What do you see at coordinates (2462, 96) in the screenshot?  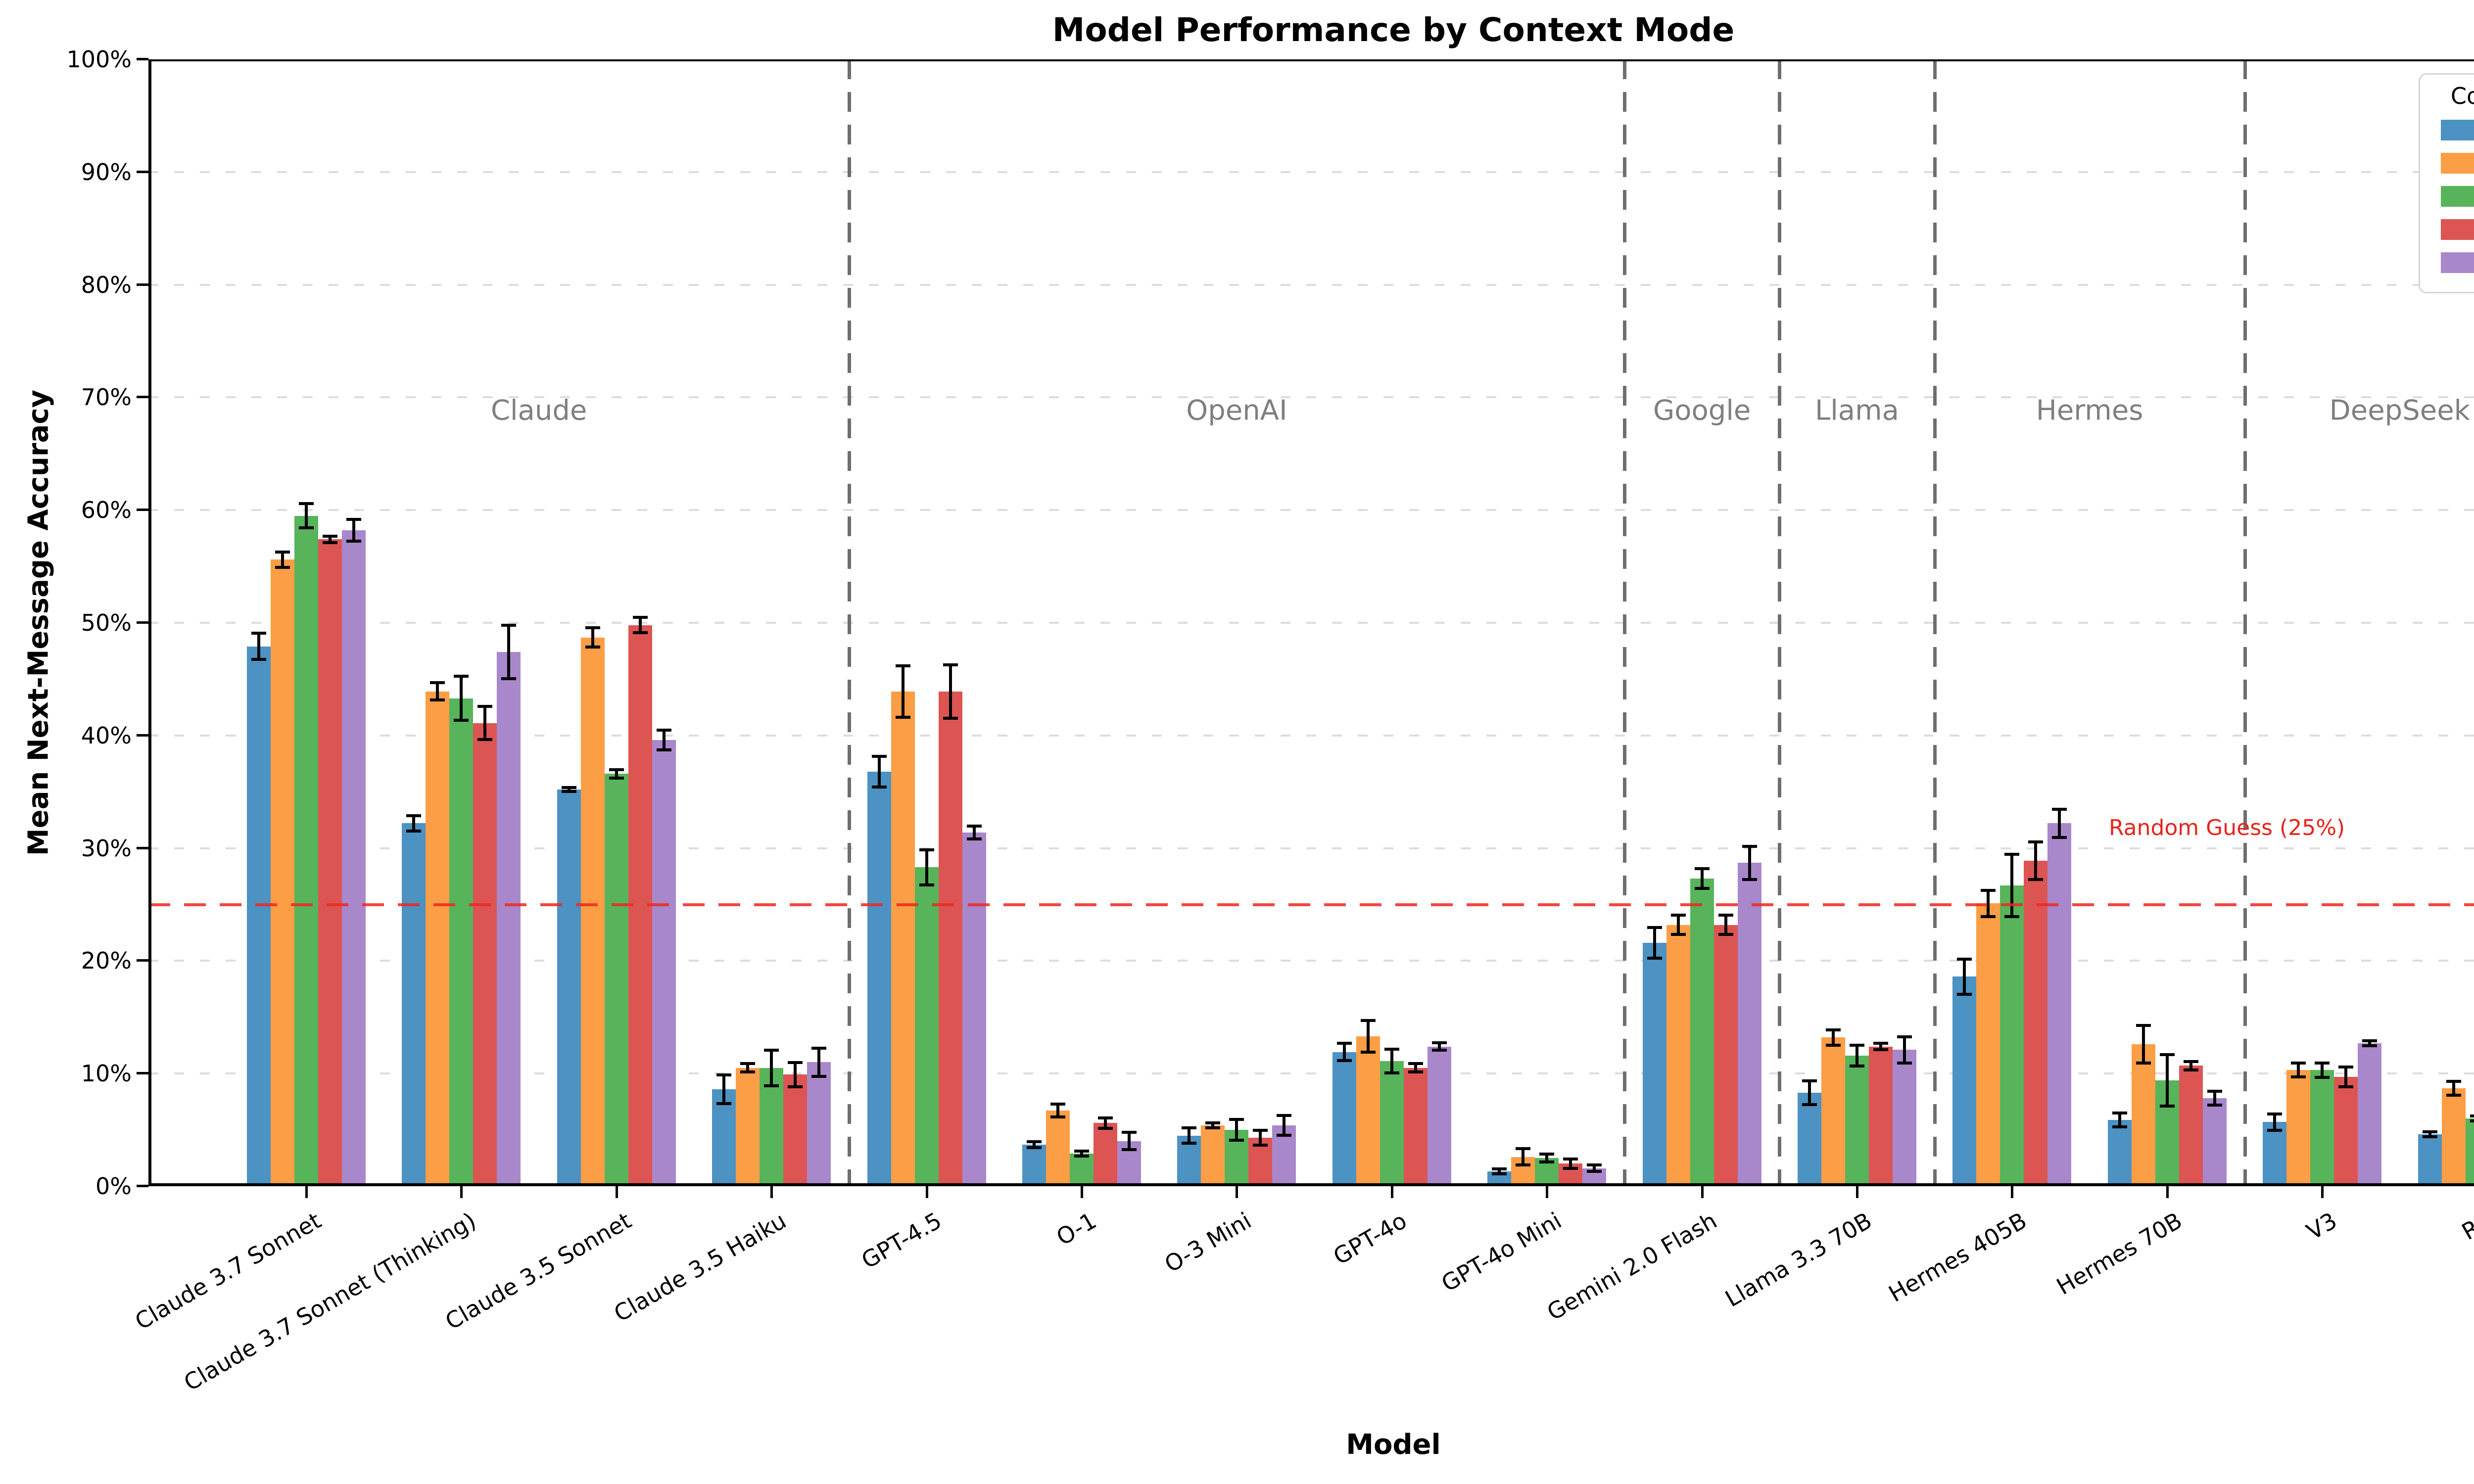 I see `legend-title: Context Mode` at bounding box center [2462, 96].